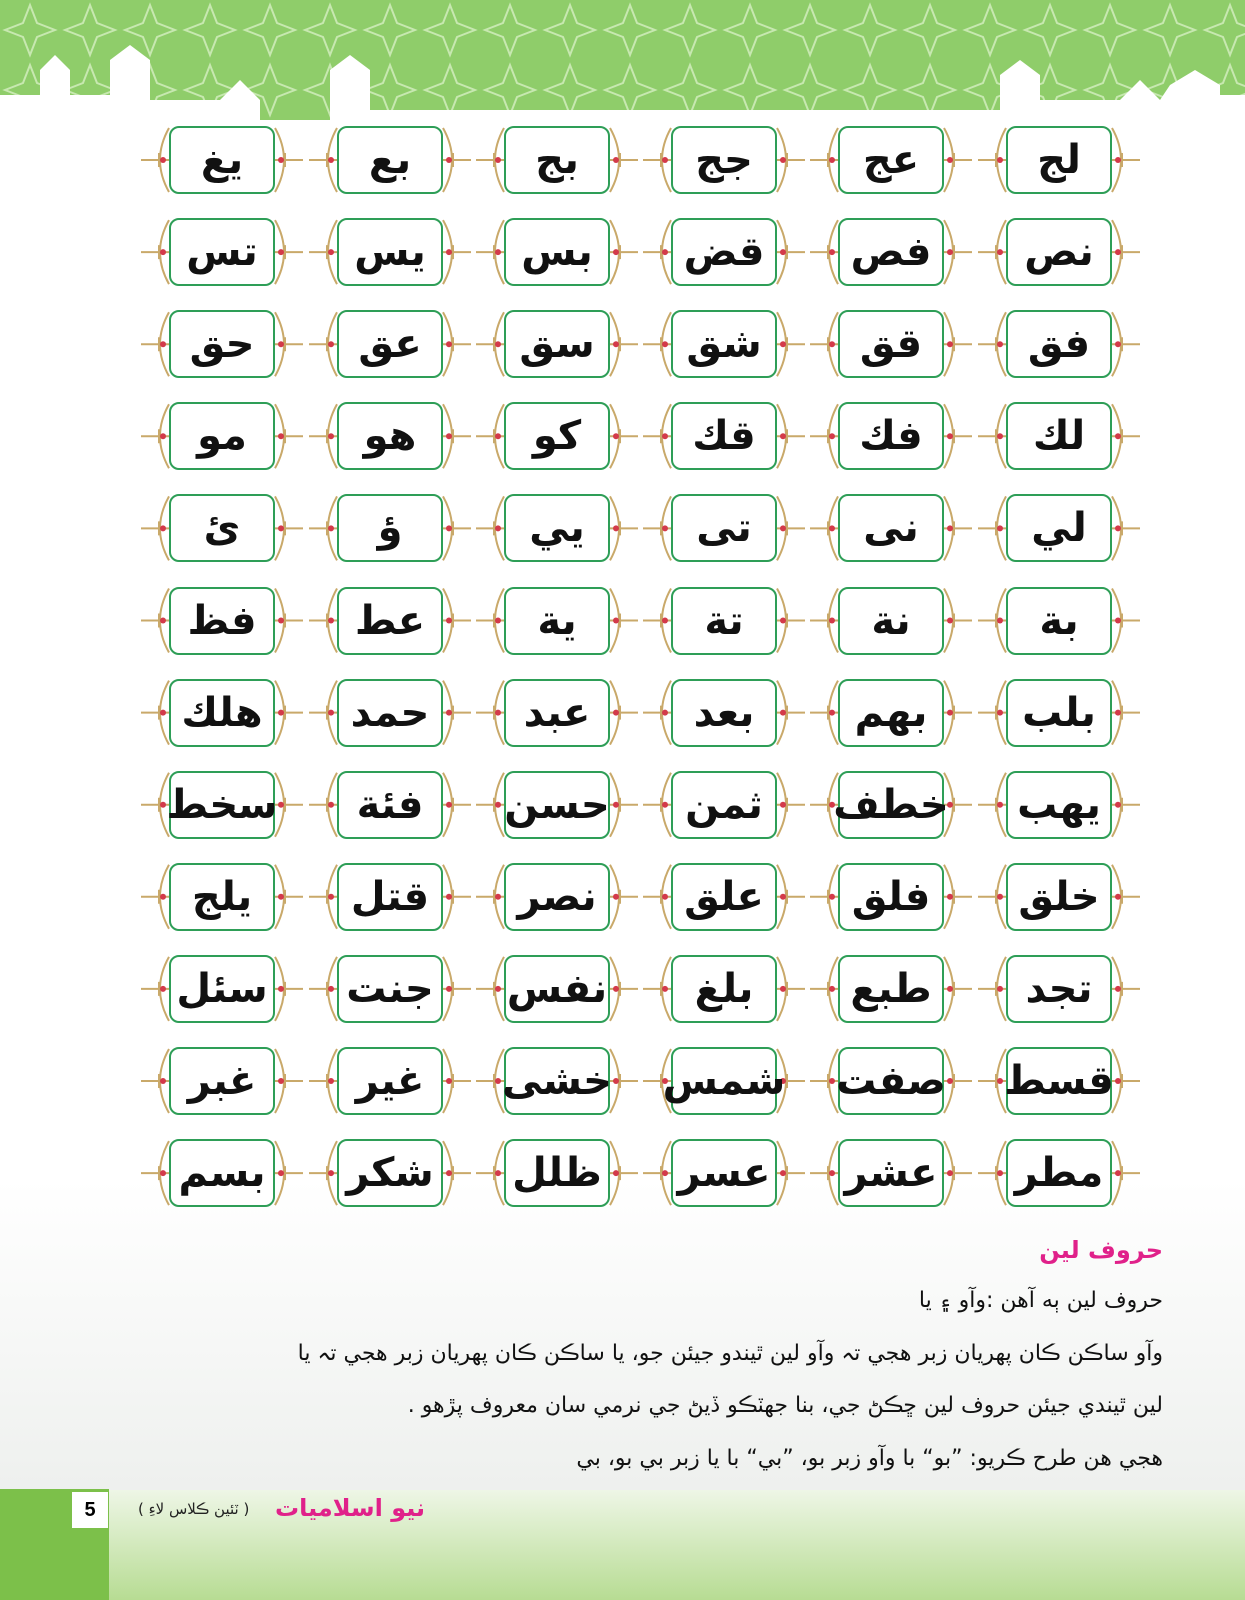 The height and width of the screenshot is (1600, 1245). What do you see at coordinates (390, 804) in the screenshot?
I see `letter-card: فئة` at bounding box center [390, 804].